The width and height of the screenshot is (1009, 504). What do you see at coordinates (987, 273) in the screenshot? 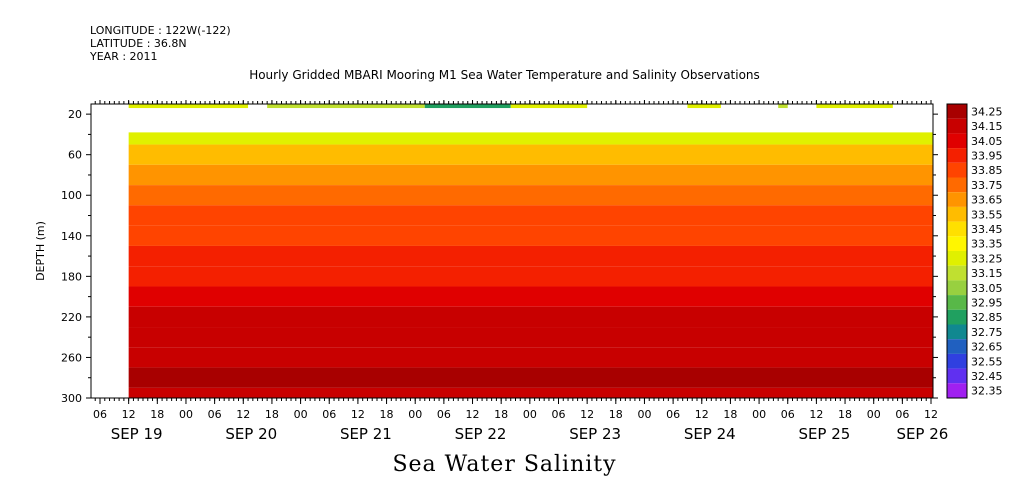
I see `colorbar-label: 33.15` at bounding box center [987, 273].